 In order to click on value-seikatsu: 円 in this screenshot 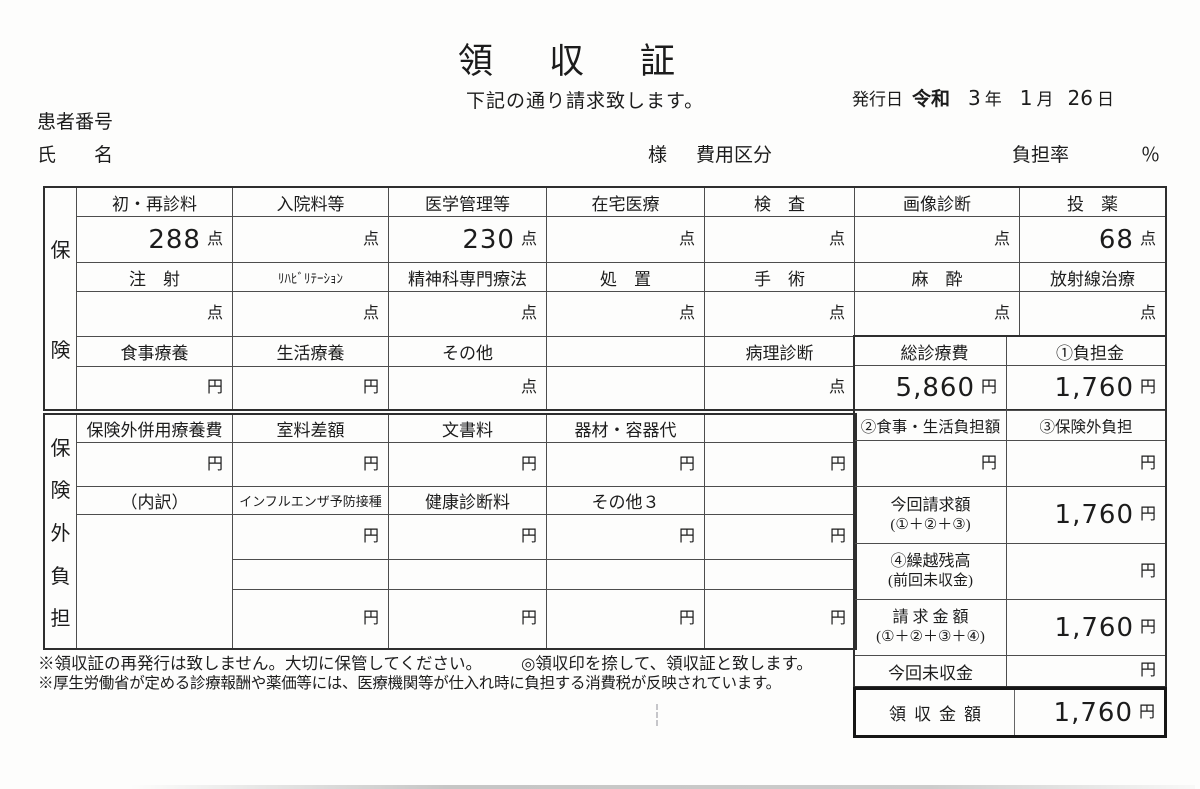, I will do `click(311, 388)`.